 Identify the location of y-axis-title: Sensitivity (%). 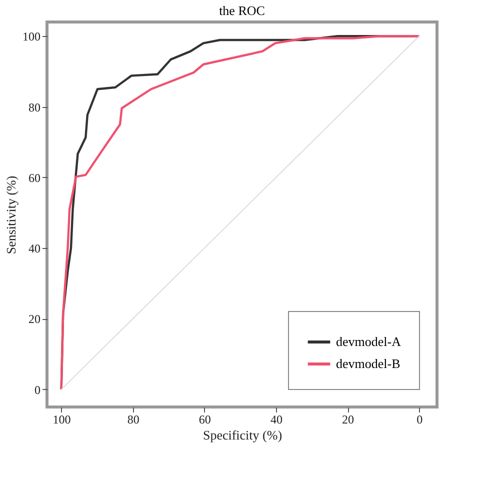
(11, 215).